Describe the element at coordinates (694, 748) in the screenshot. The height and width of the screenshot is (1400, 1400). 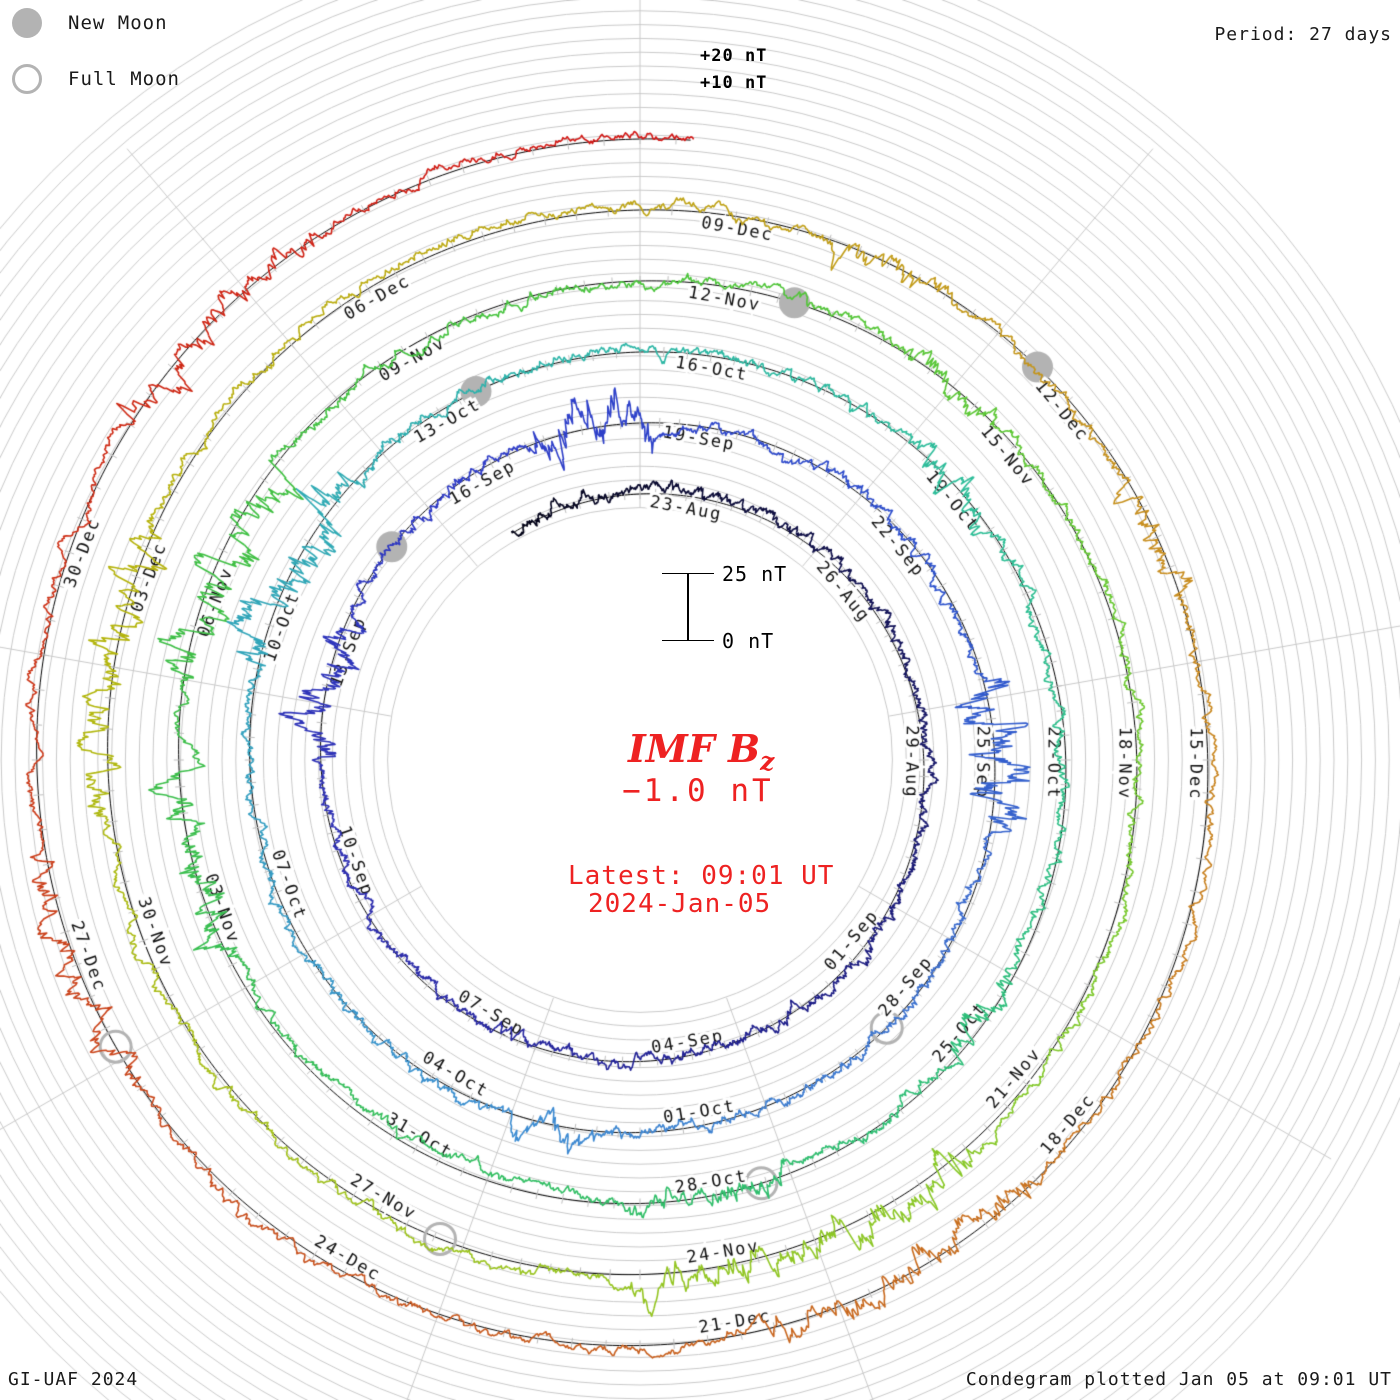
I see `chart-title-main: IMF B` at that location.